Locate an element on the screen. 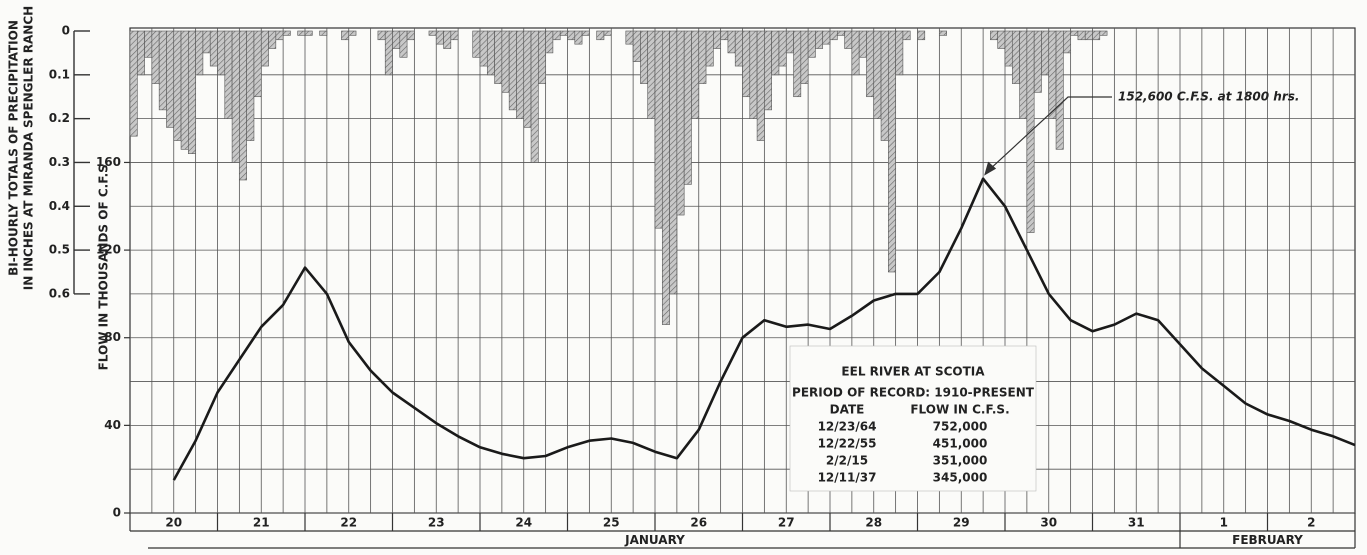  precip-tick-label: 0.1 is located at coordinates (59, 74).